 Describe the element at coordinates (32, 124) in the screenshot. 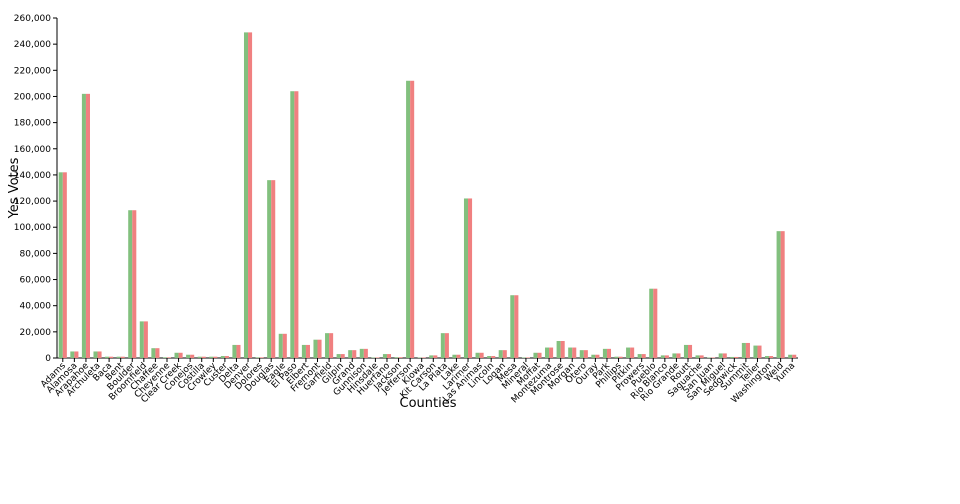

I see `y-tick-label: 180,000` at that location.